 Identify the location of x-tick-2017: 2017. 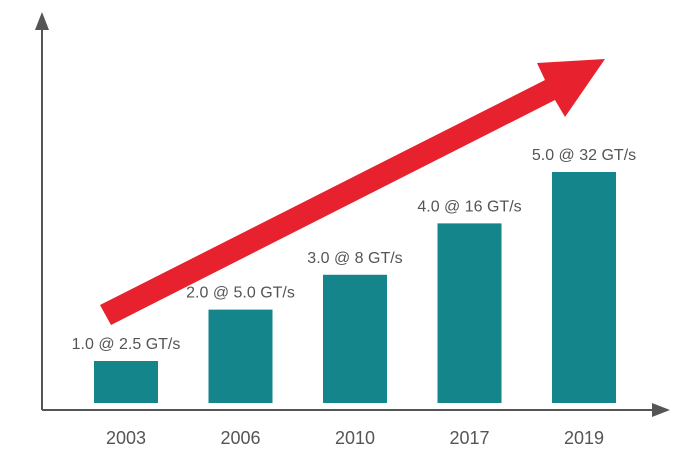
(469, 438).